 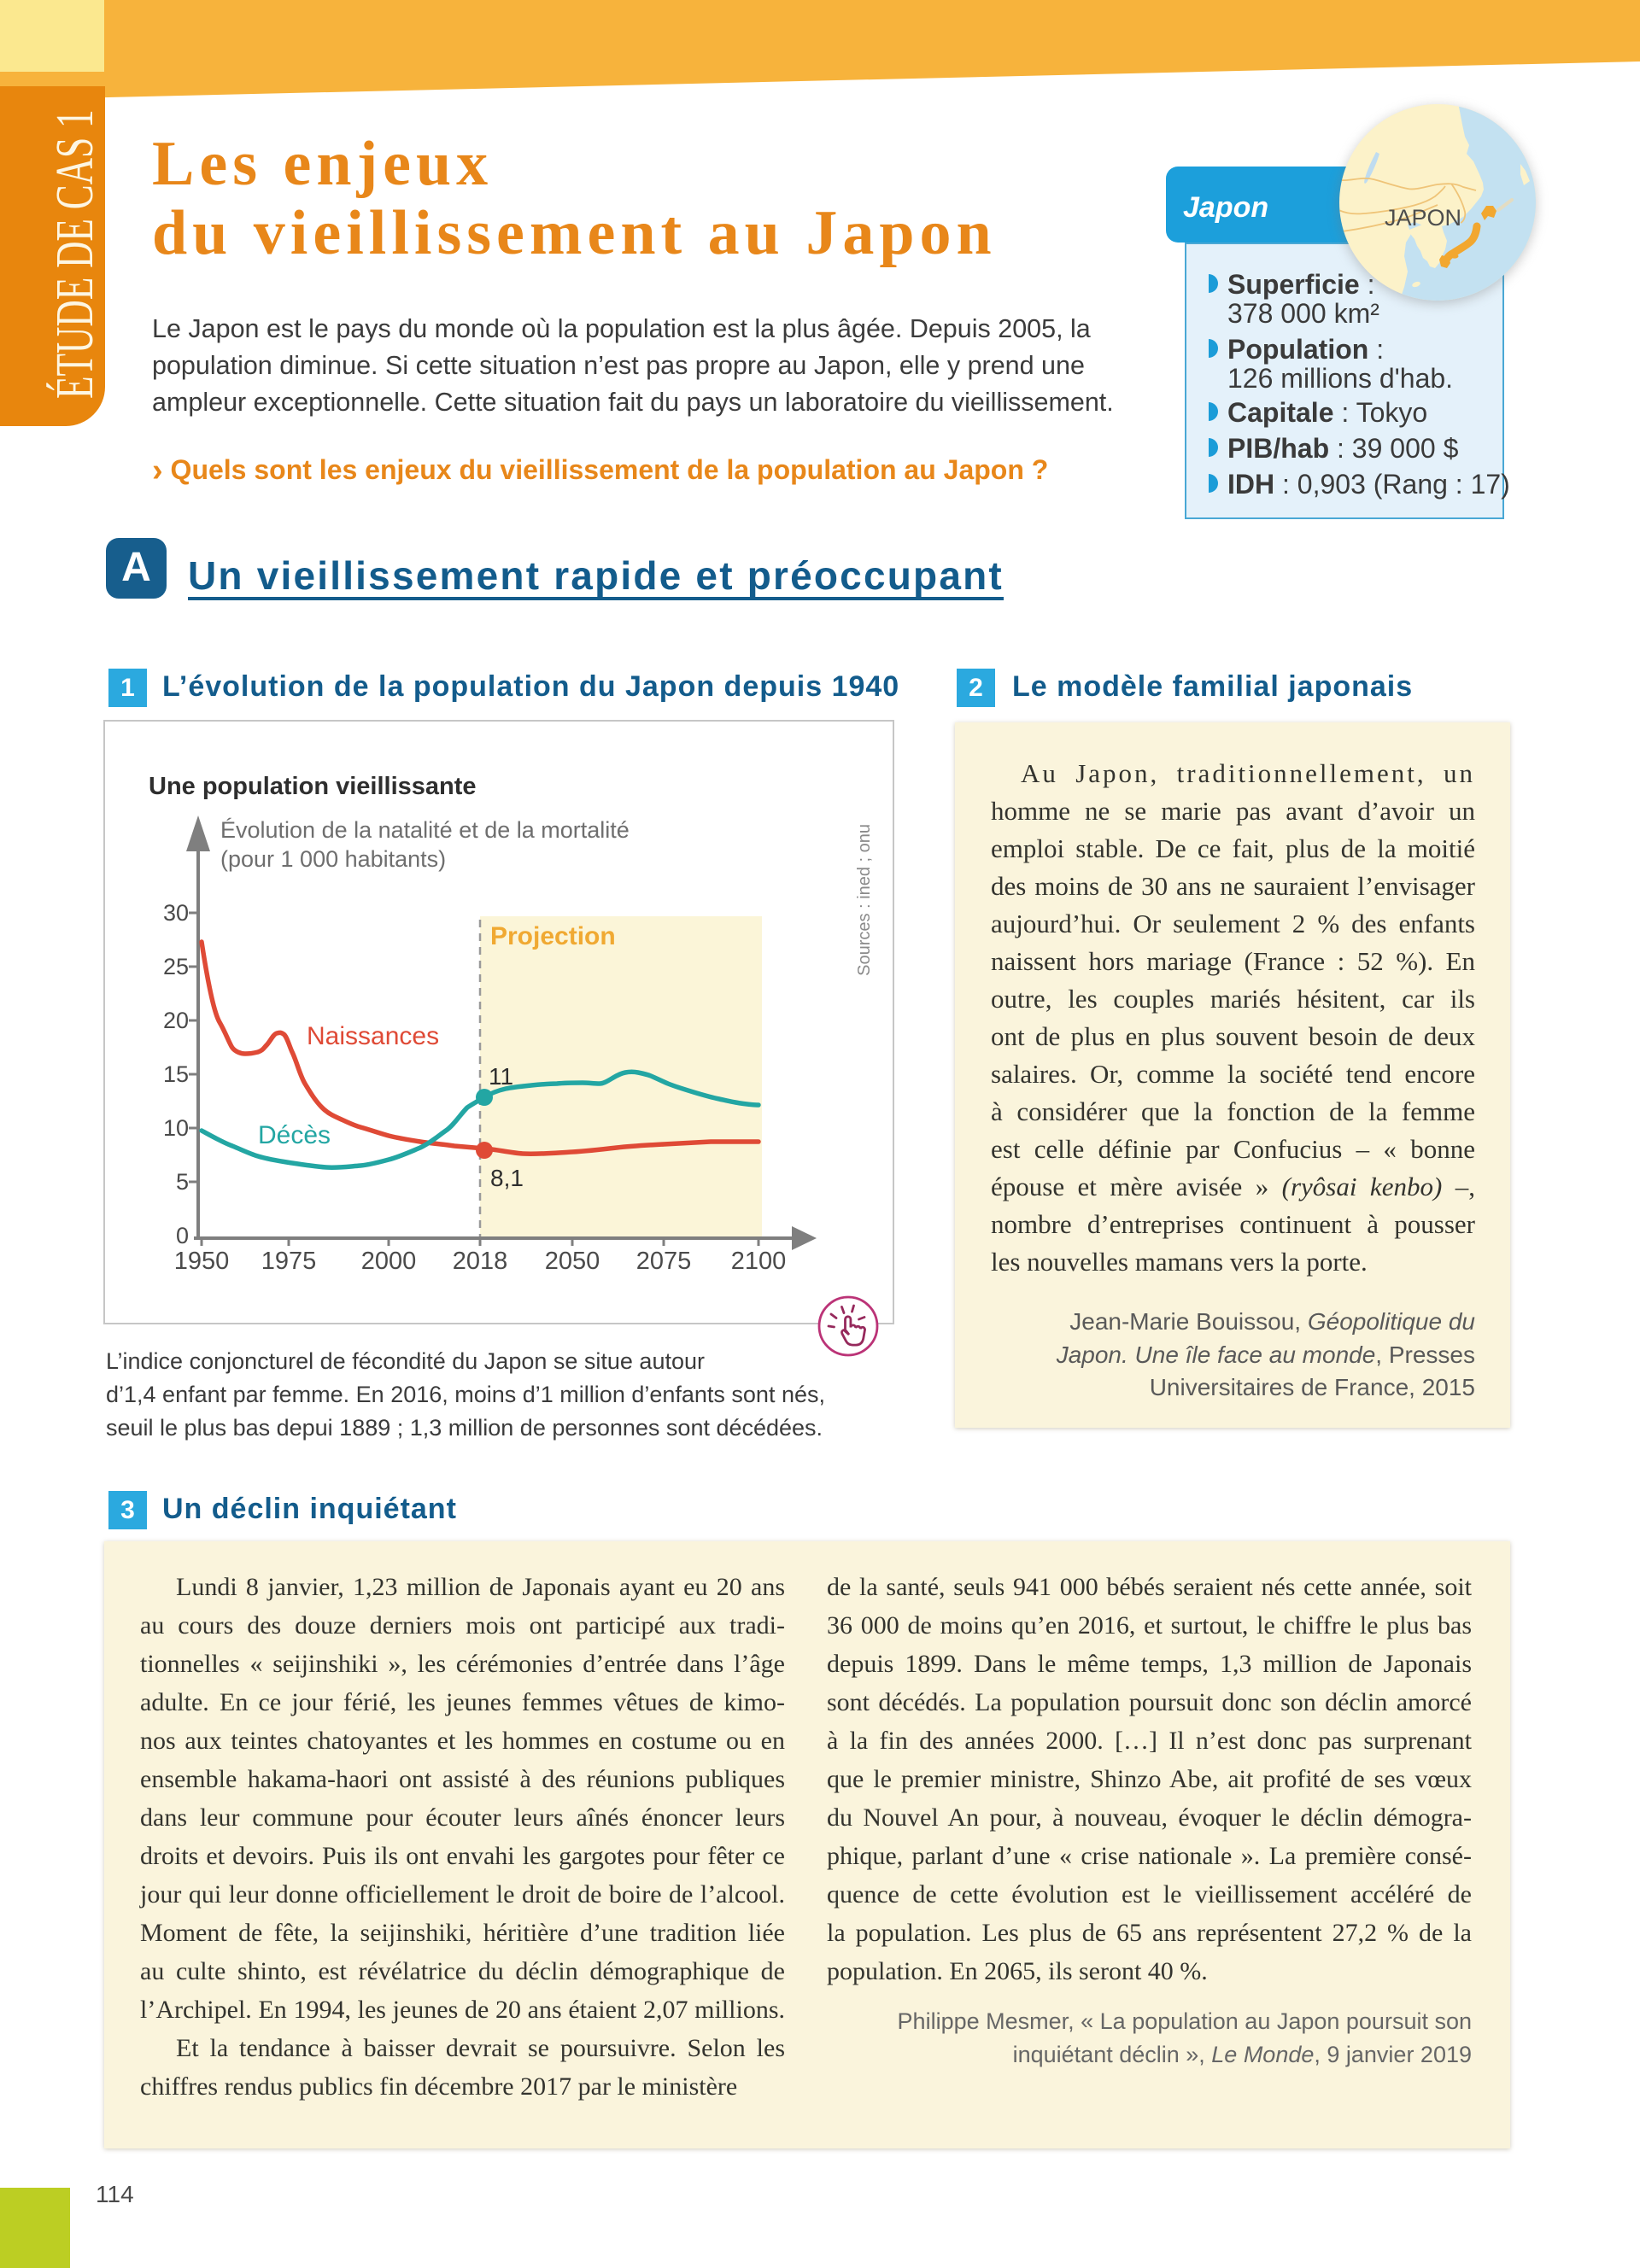 What do you see at coordinates (1423, 218) in the screenshot?
I see `svg-text: JAPON` at bounding box center [1423, 218].